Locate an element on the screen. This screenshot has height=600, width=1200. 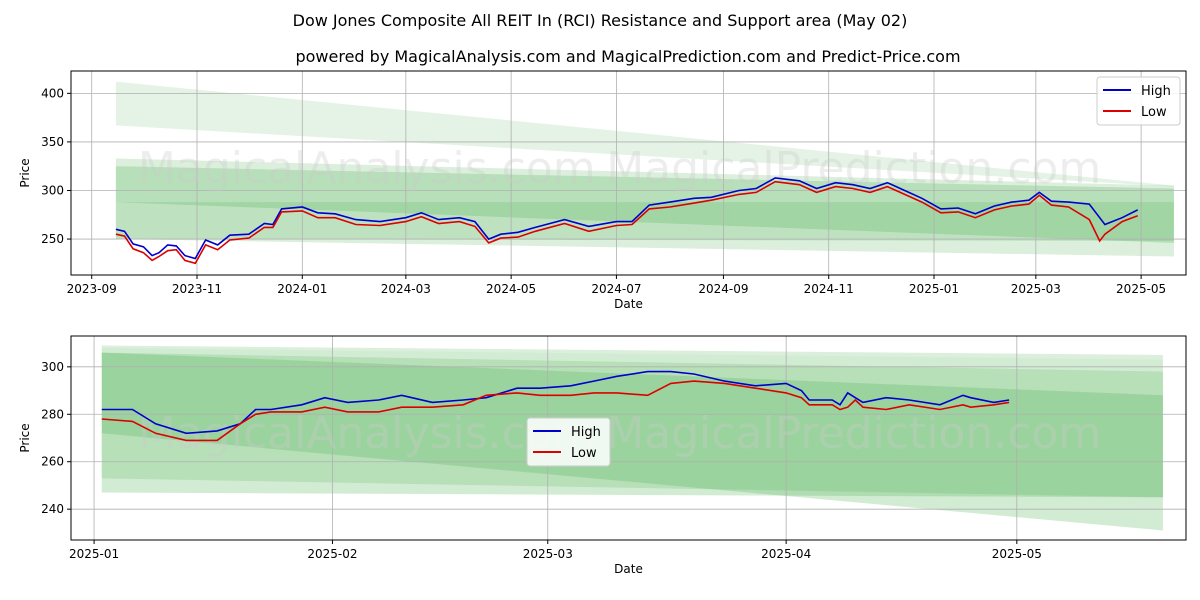
x-tick-label: 2025-02 is located at coordinates (332, 554).